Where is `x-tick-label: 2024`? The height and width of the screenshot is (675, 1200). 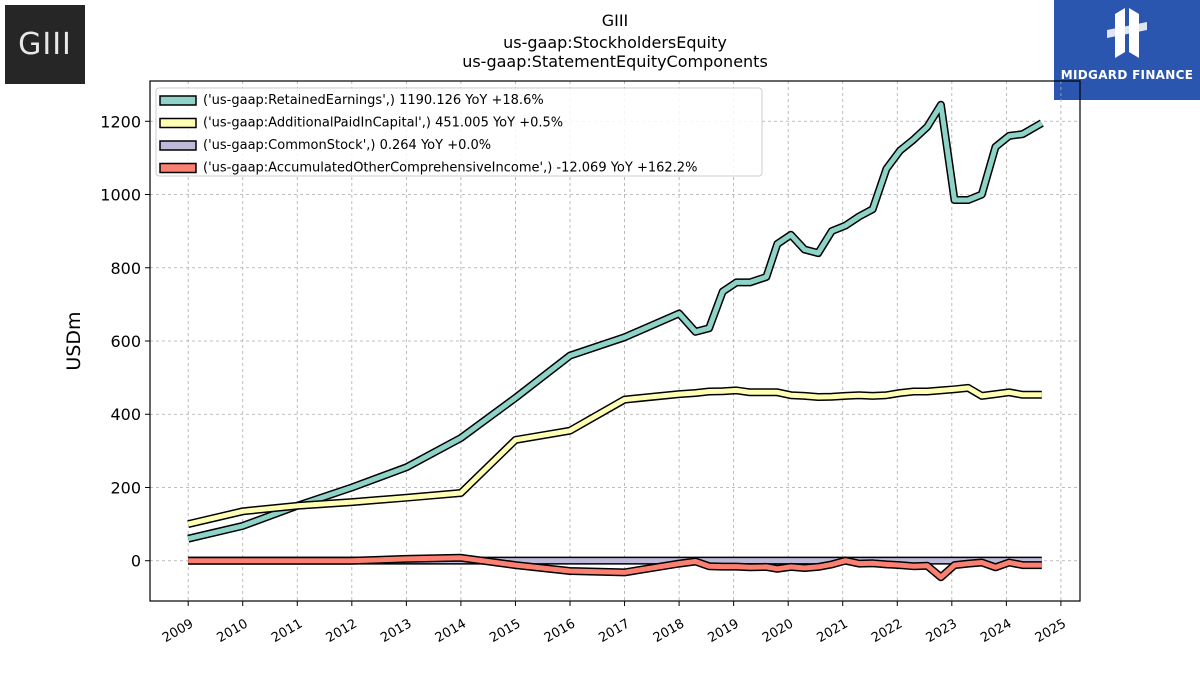
x-tick-label: 2024 is located at coordinates (996, 631).